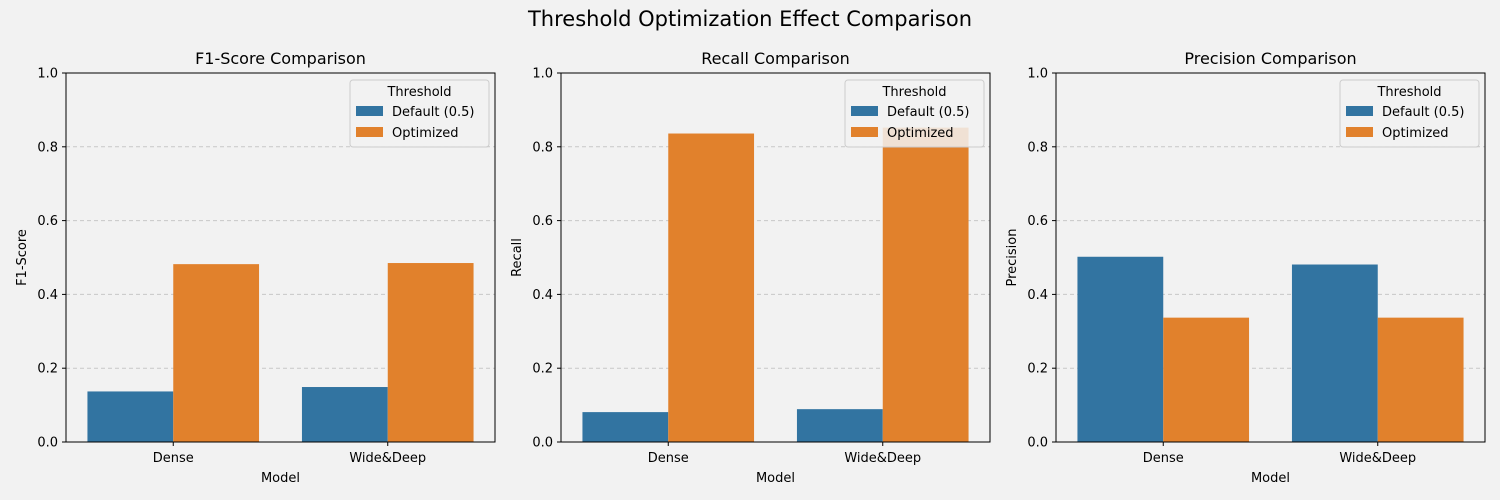  What do you see at coordinates (1012, 257) in the screenshot?
I see `y-axis-label: Precision` at bounding box center [1012, 257].